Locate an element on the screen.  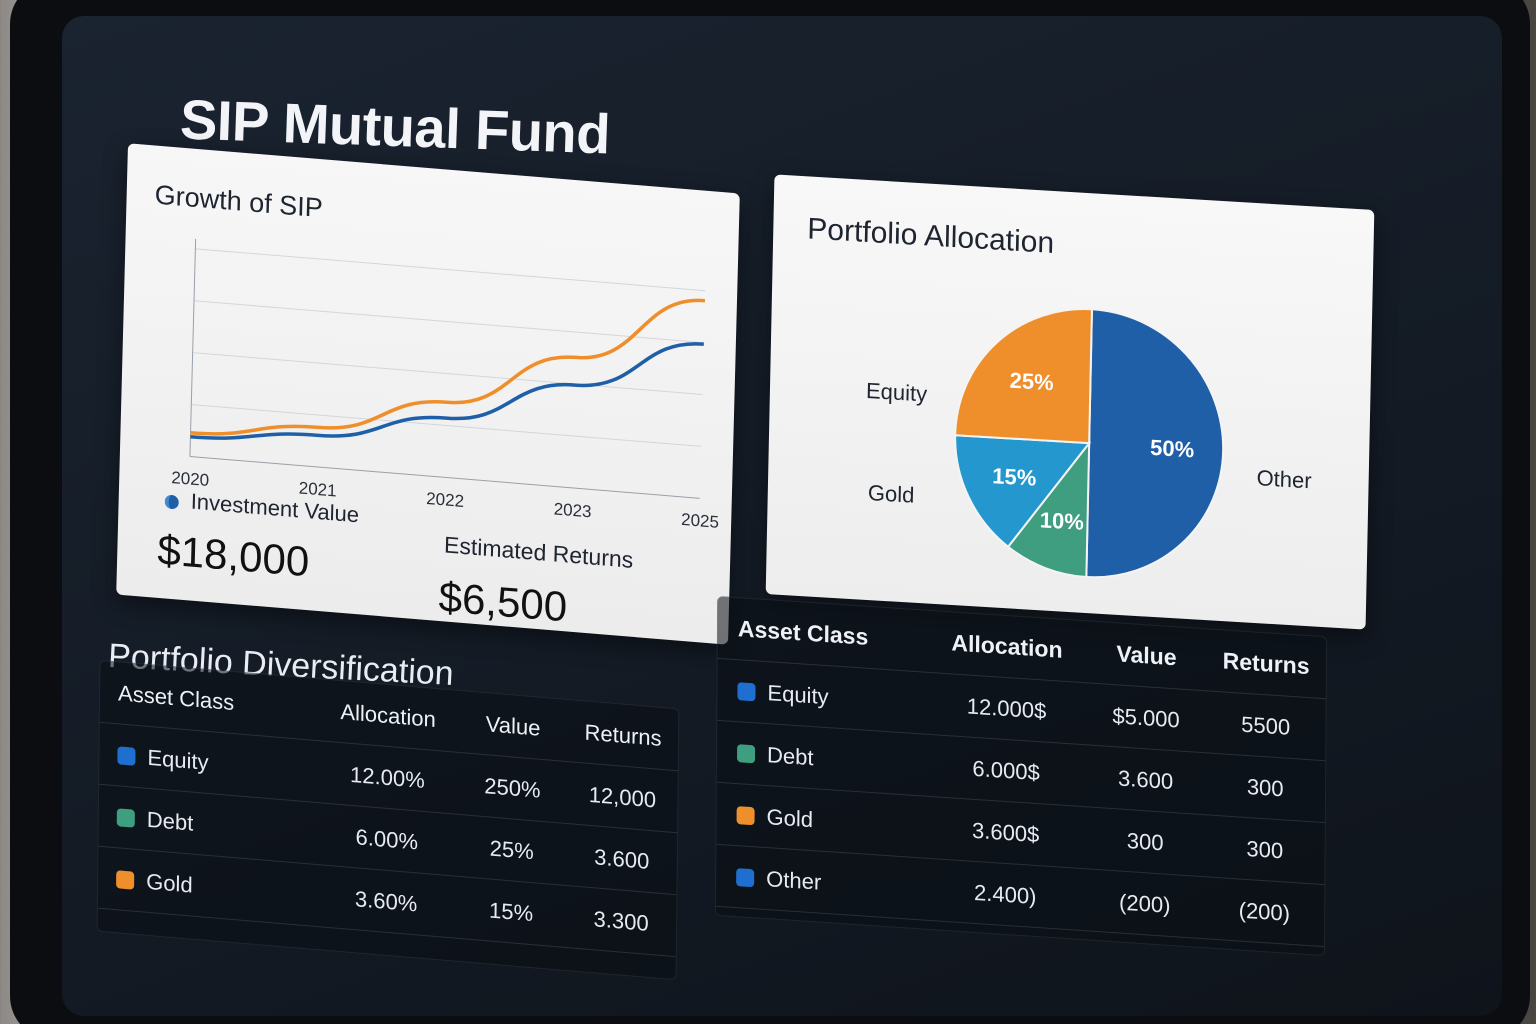
estimated-returns-value: $6,500 is located at coordinates (503, 601).